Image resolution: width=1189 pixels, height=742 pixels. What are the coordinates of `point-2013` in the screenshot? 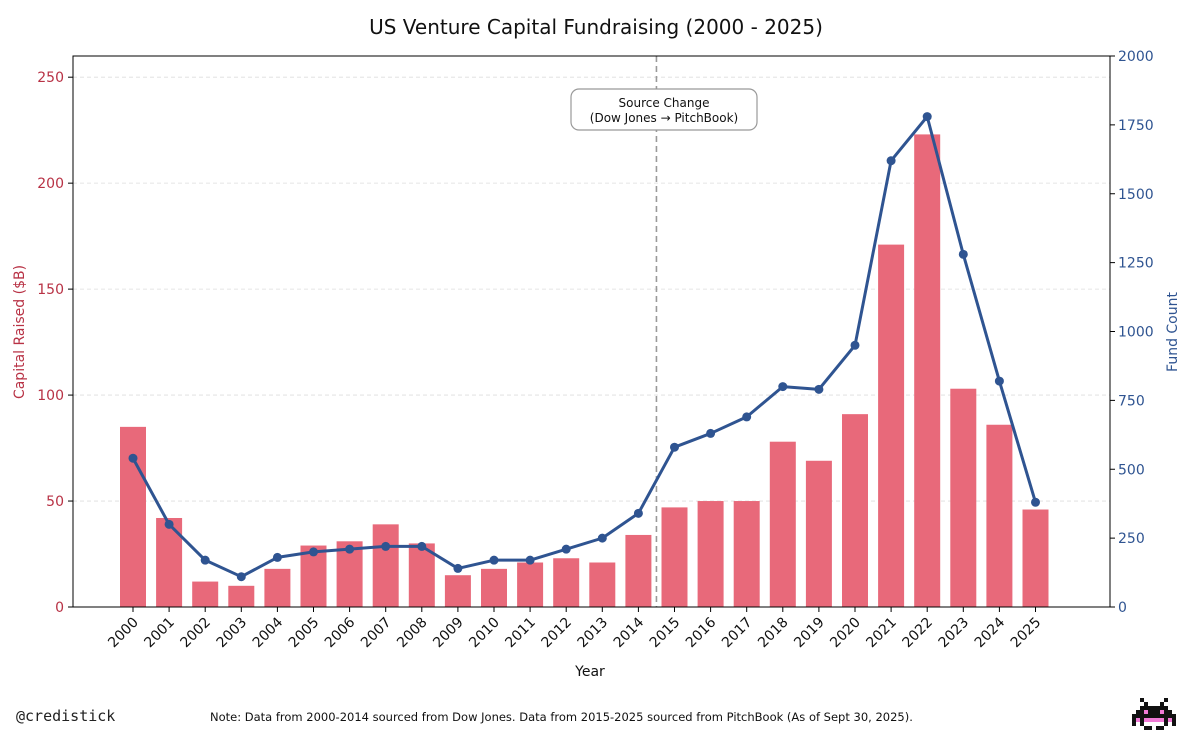 It's located at (602, 538).